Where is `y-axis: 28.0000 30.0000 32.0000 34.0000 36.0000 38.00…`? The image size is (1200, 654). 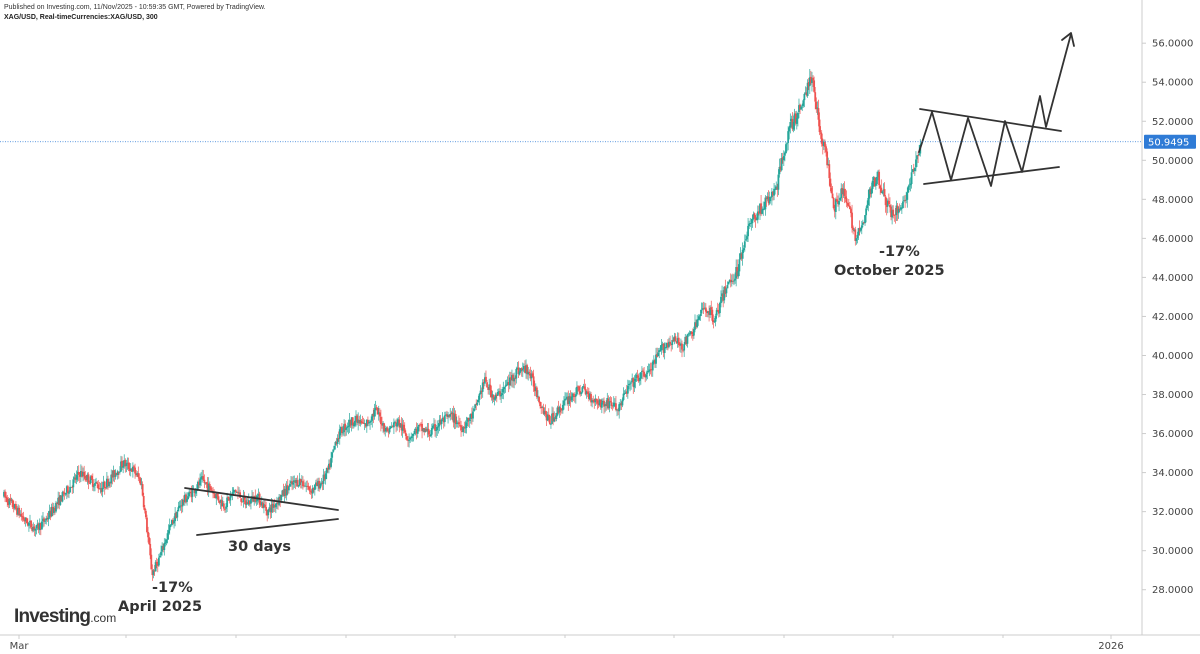 y-axis: 28.0000 30.0000 32.0000 34.0000 36.0000 38.00… is located at coordinates (1167, 317).